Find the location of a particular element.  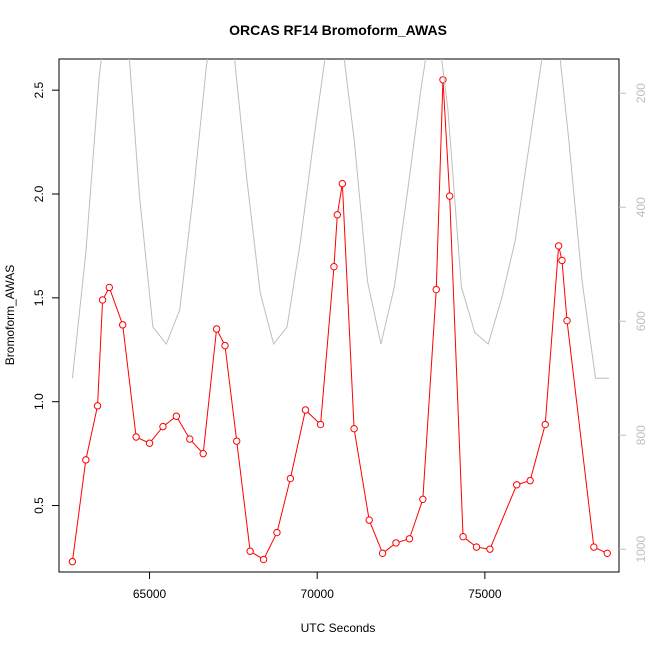

y2-tick-label: 200 is located at coordinates (641, 93).